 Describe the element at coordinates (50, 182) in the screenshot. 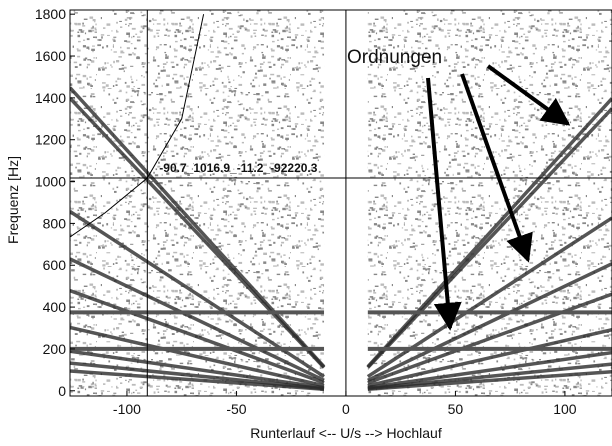

I see `y-tick-label: 1000` at that location.